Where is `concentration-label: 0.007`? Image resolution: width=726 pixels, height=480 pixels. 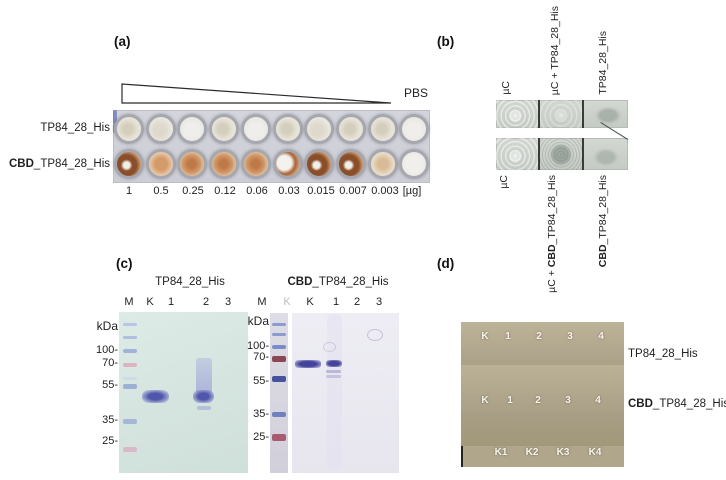 concentration-label: 0.007 is located at coordinates (353, 191).